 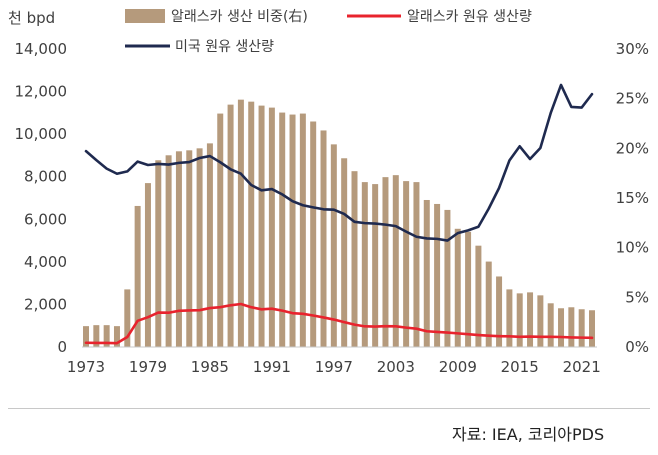 I want to click on legend-label-alaska: 알래스카 원유 생산량, so click(x=469, y=17).